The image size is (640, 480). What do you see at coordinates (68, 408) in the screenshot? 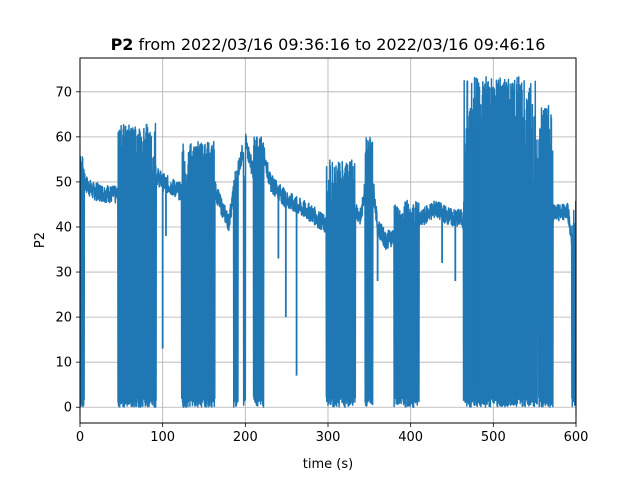
I see `y-tick-label: 0` at bounding box center [68, 408].